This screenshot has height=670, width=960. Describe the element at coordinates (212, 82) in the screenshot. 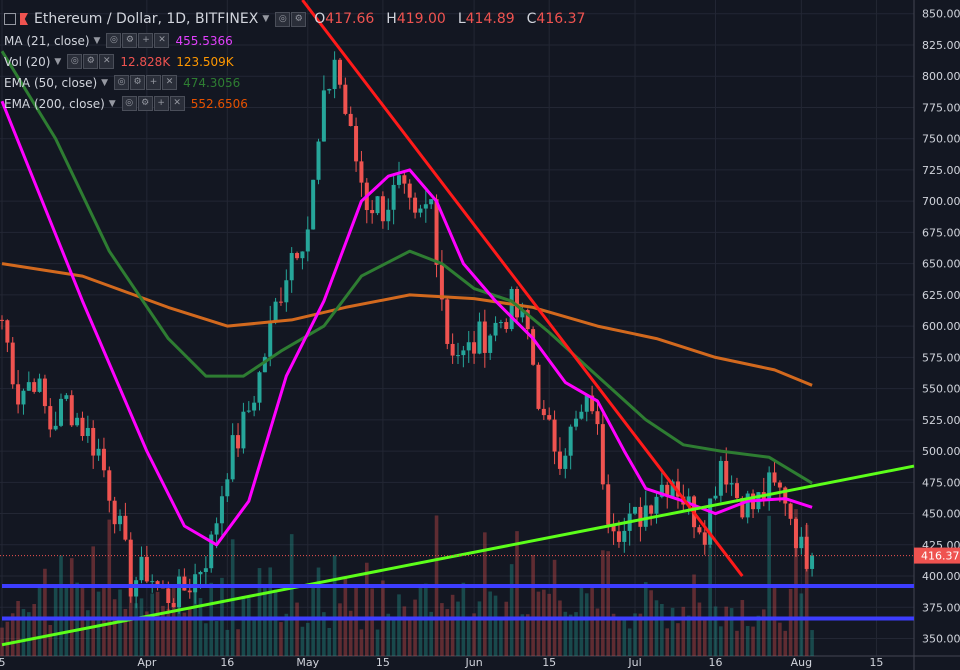

I see `indicator-value: 474.3056` at that location.